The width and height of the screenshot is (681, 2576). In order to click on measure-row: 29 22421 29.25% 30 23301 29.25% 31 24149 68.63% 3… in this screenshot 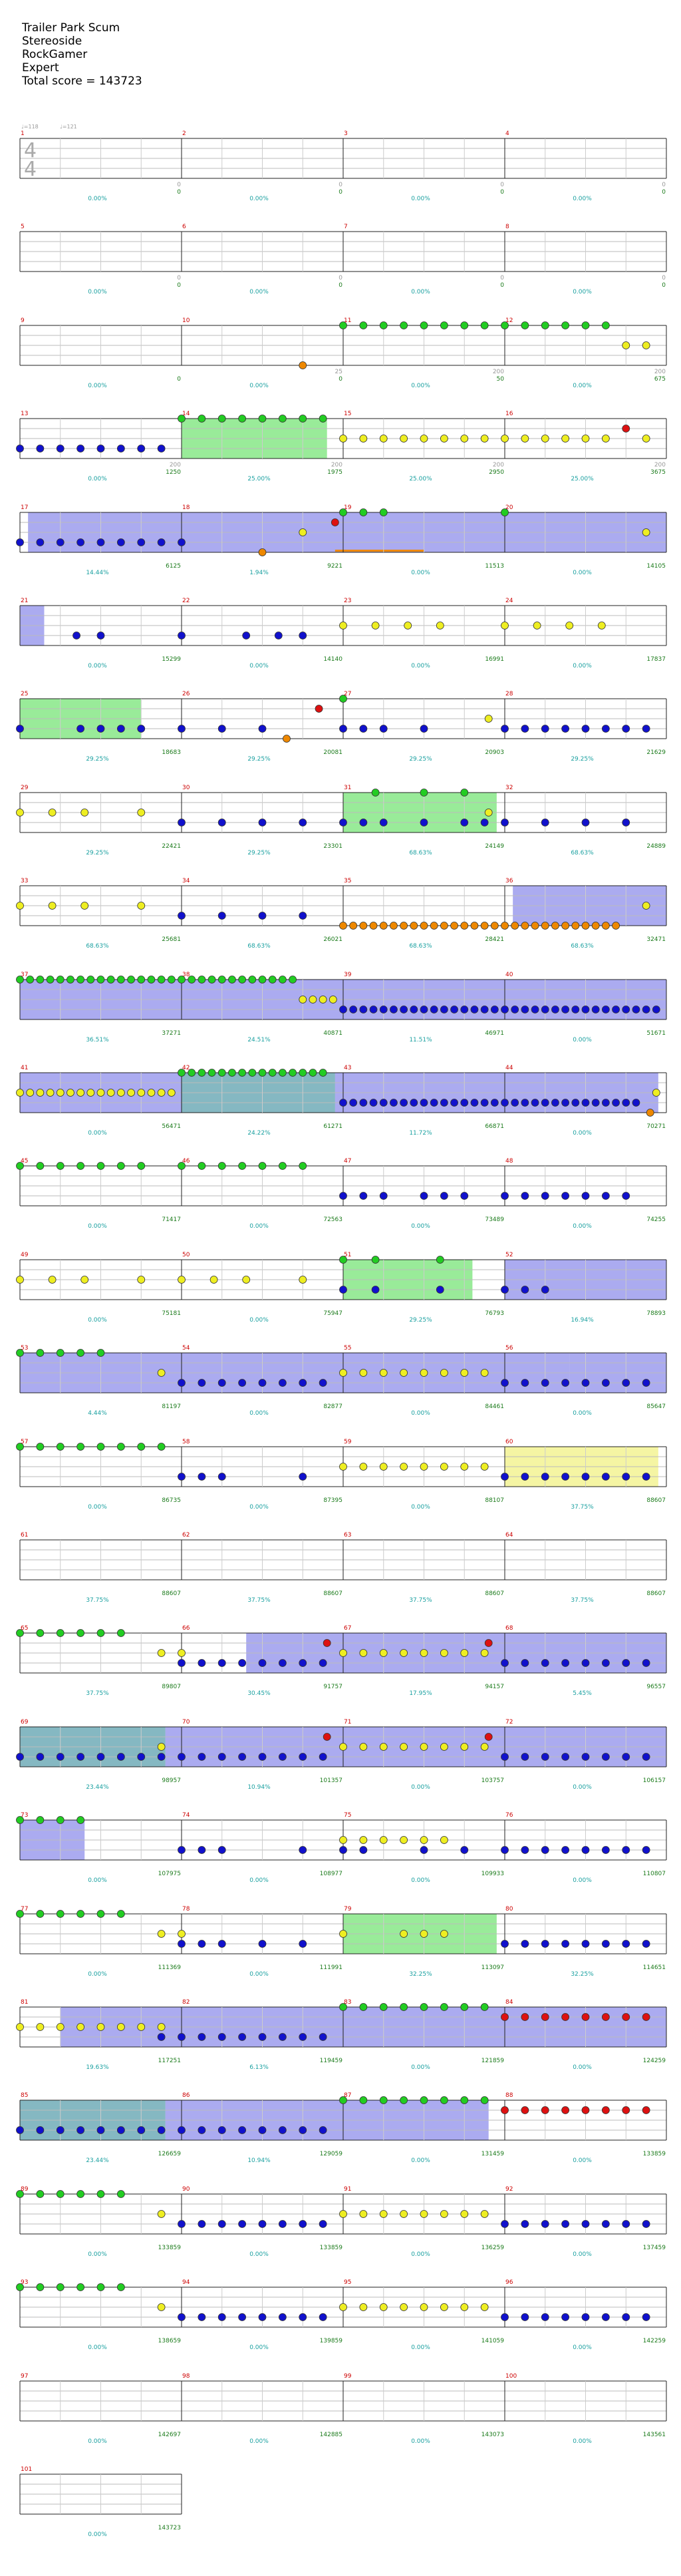, I will do `click(341, 821)`.